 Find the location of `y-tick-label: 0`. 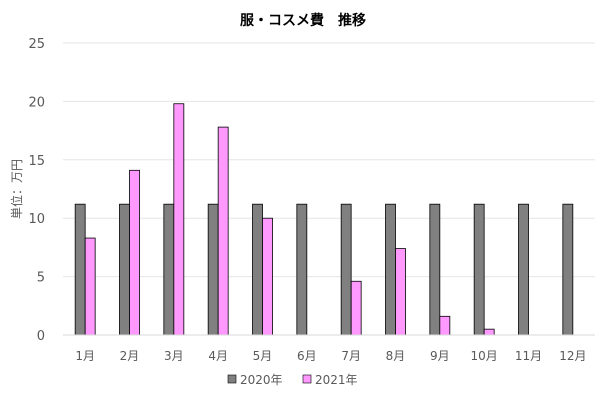

y-tick-label: 0 is located at coordinates (41, 336).